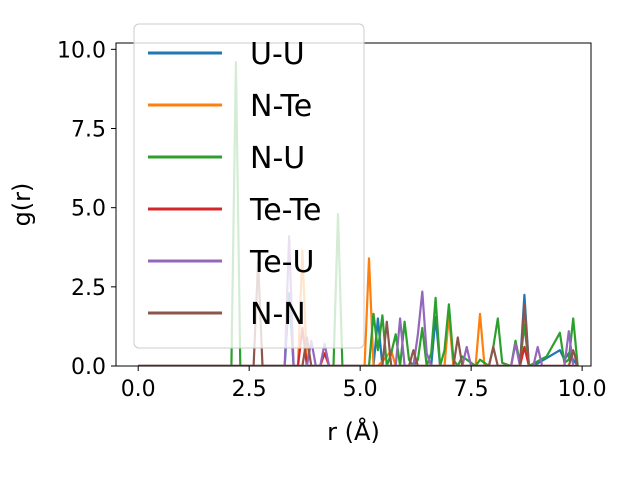  Describe the element at coordinates (277, 54) in the screenshot. I see `legend-label: U-U` at that location.